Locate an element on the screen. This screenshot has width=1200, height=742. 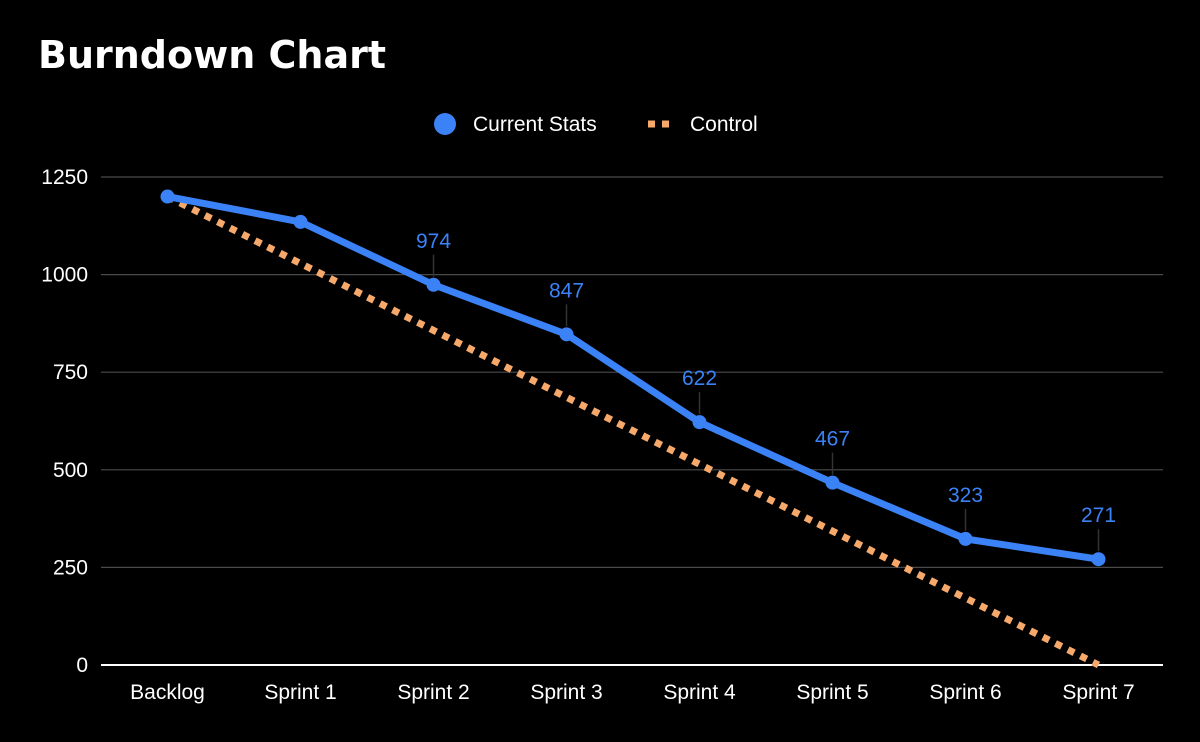
data-label: 847 is located at coordinates (566, 290).